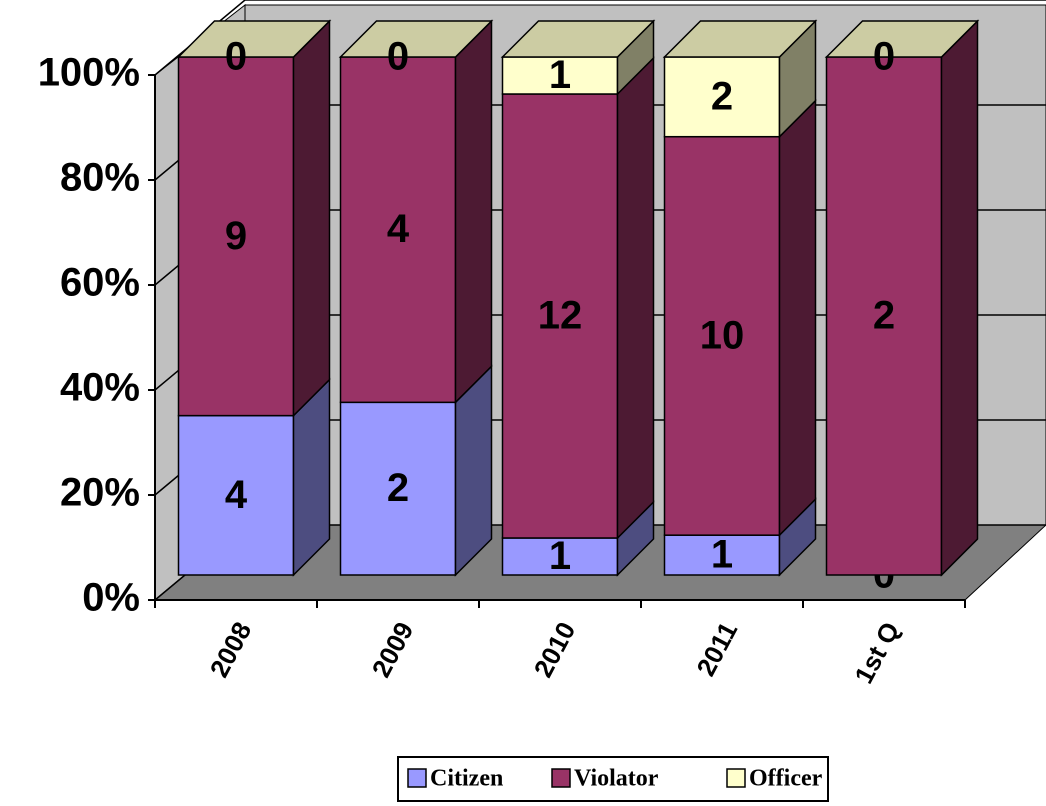  What do you see at coordinates (100, 178) in the screenshot?
I see `y-tick-label: 80%` at bounding box center [100, 178].